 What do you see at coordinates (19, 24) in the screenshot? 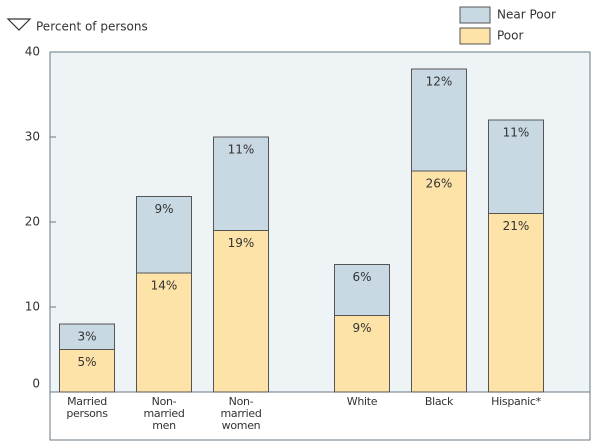
I see `axis-icon` at bounding box center [19, 24].